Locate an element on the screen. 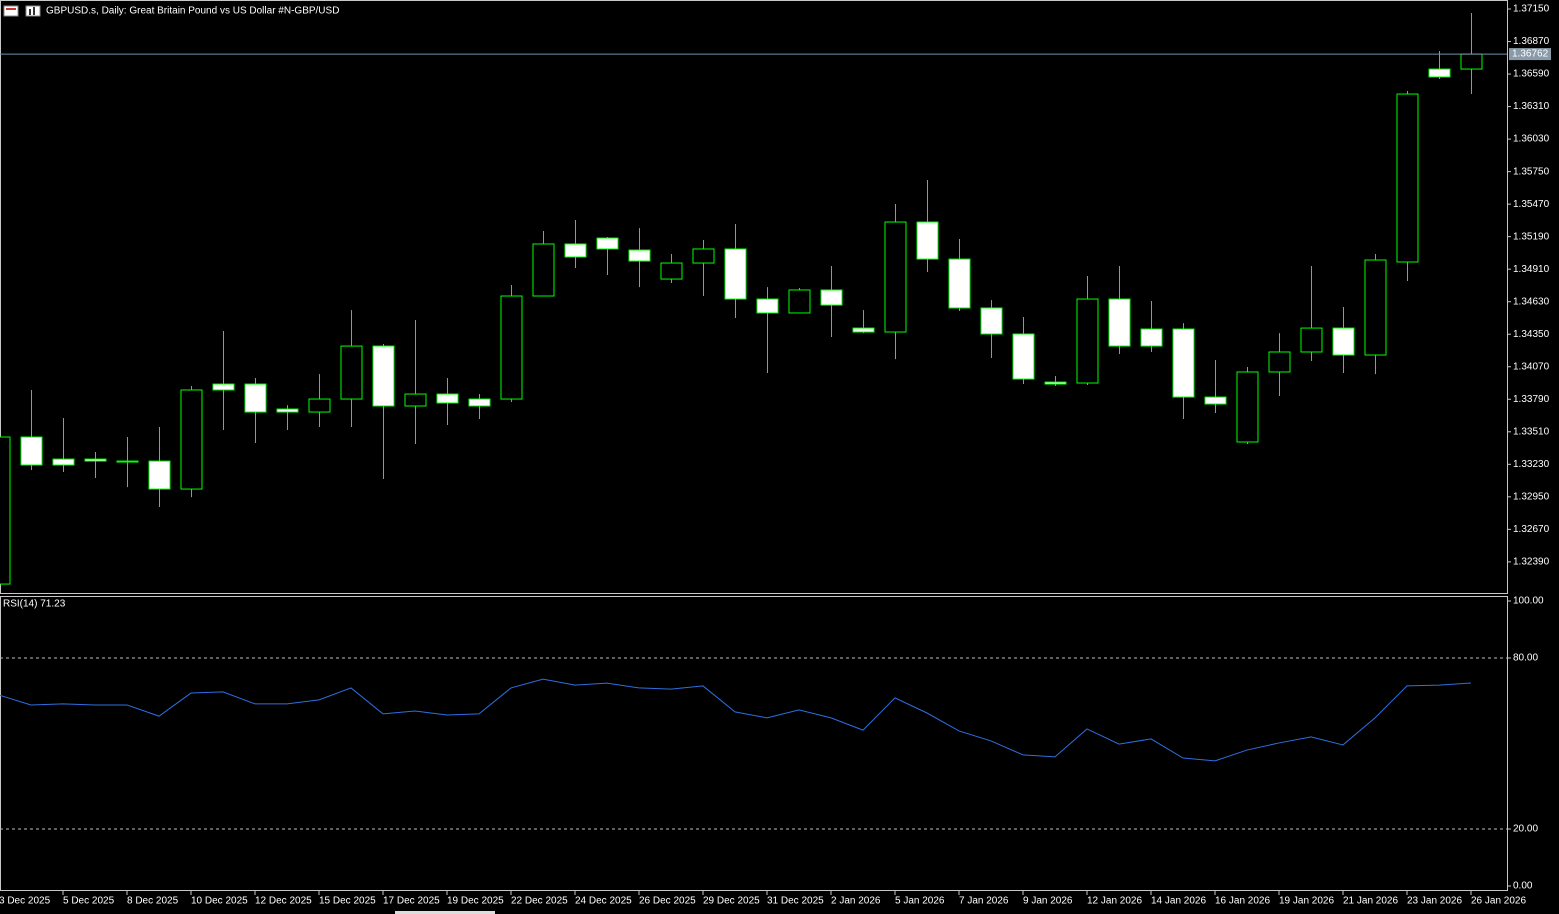 The image size is (1559, 914). x-tick-label: 26 Jan 2026 is located at coordinates (1498, 901).